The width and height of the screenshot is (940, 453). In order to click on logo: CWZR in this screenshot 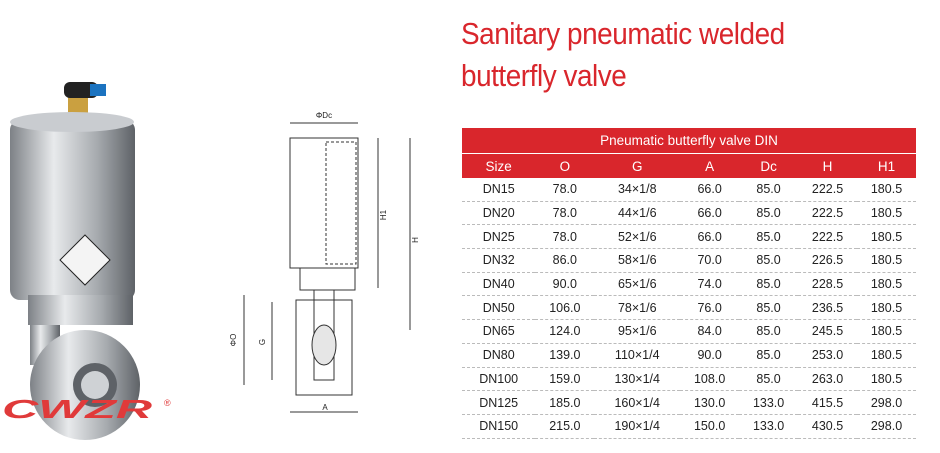, I will do `click(77, 409)`.